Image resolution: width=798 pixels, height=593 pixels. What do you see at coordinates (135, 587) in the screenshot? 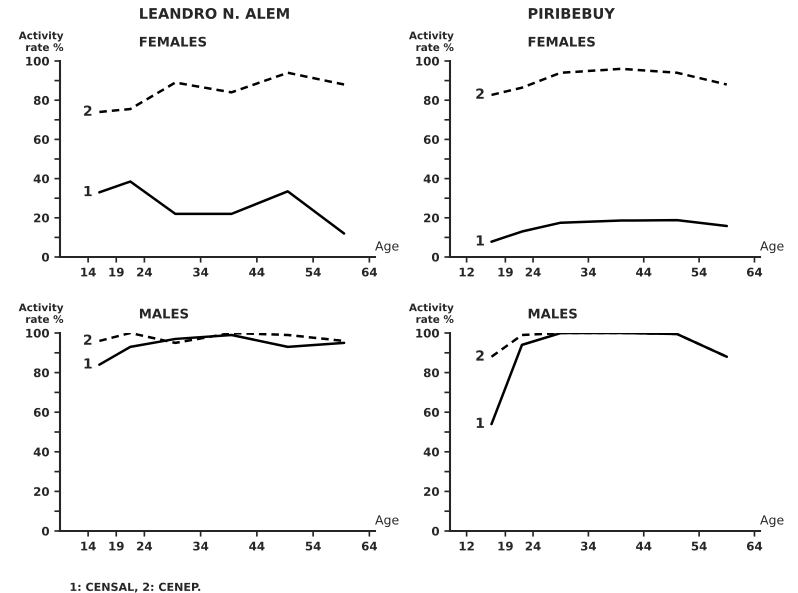
I see `text: 1: CENSAL, 2: CENEP.` at bounding box center [135, 587].